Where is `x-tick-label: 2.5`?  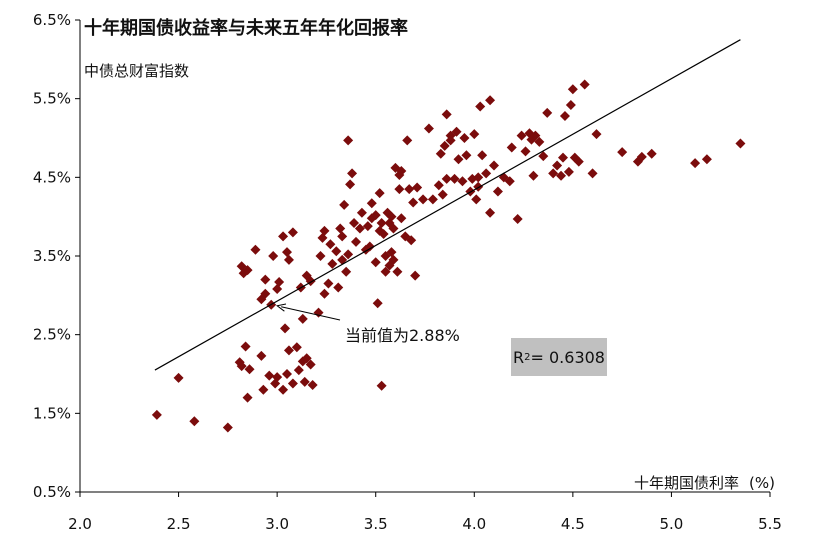 x-tick-label: 2.5 is located at coordinates (179, 524).